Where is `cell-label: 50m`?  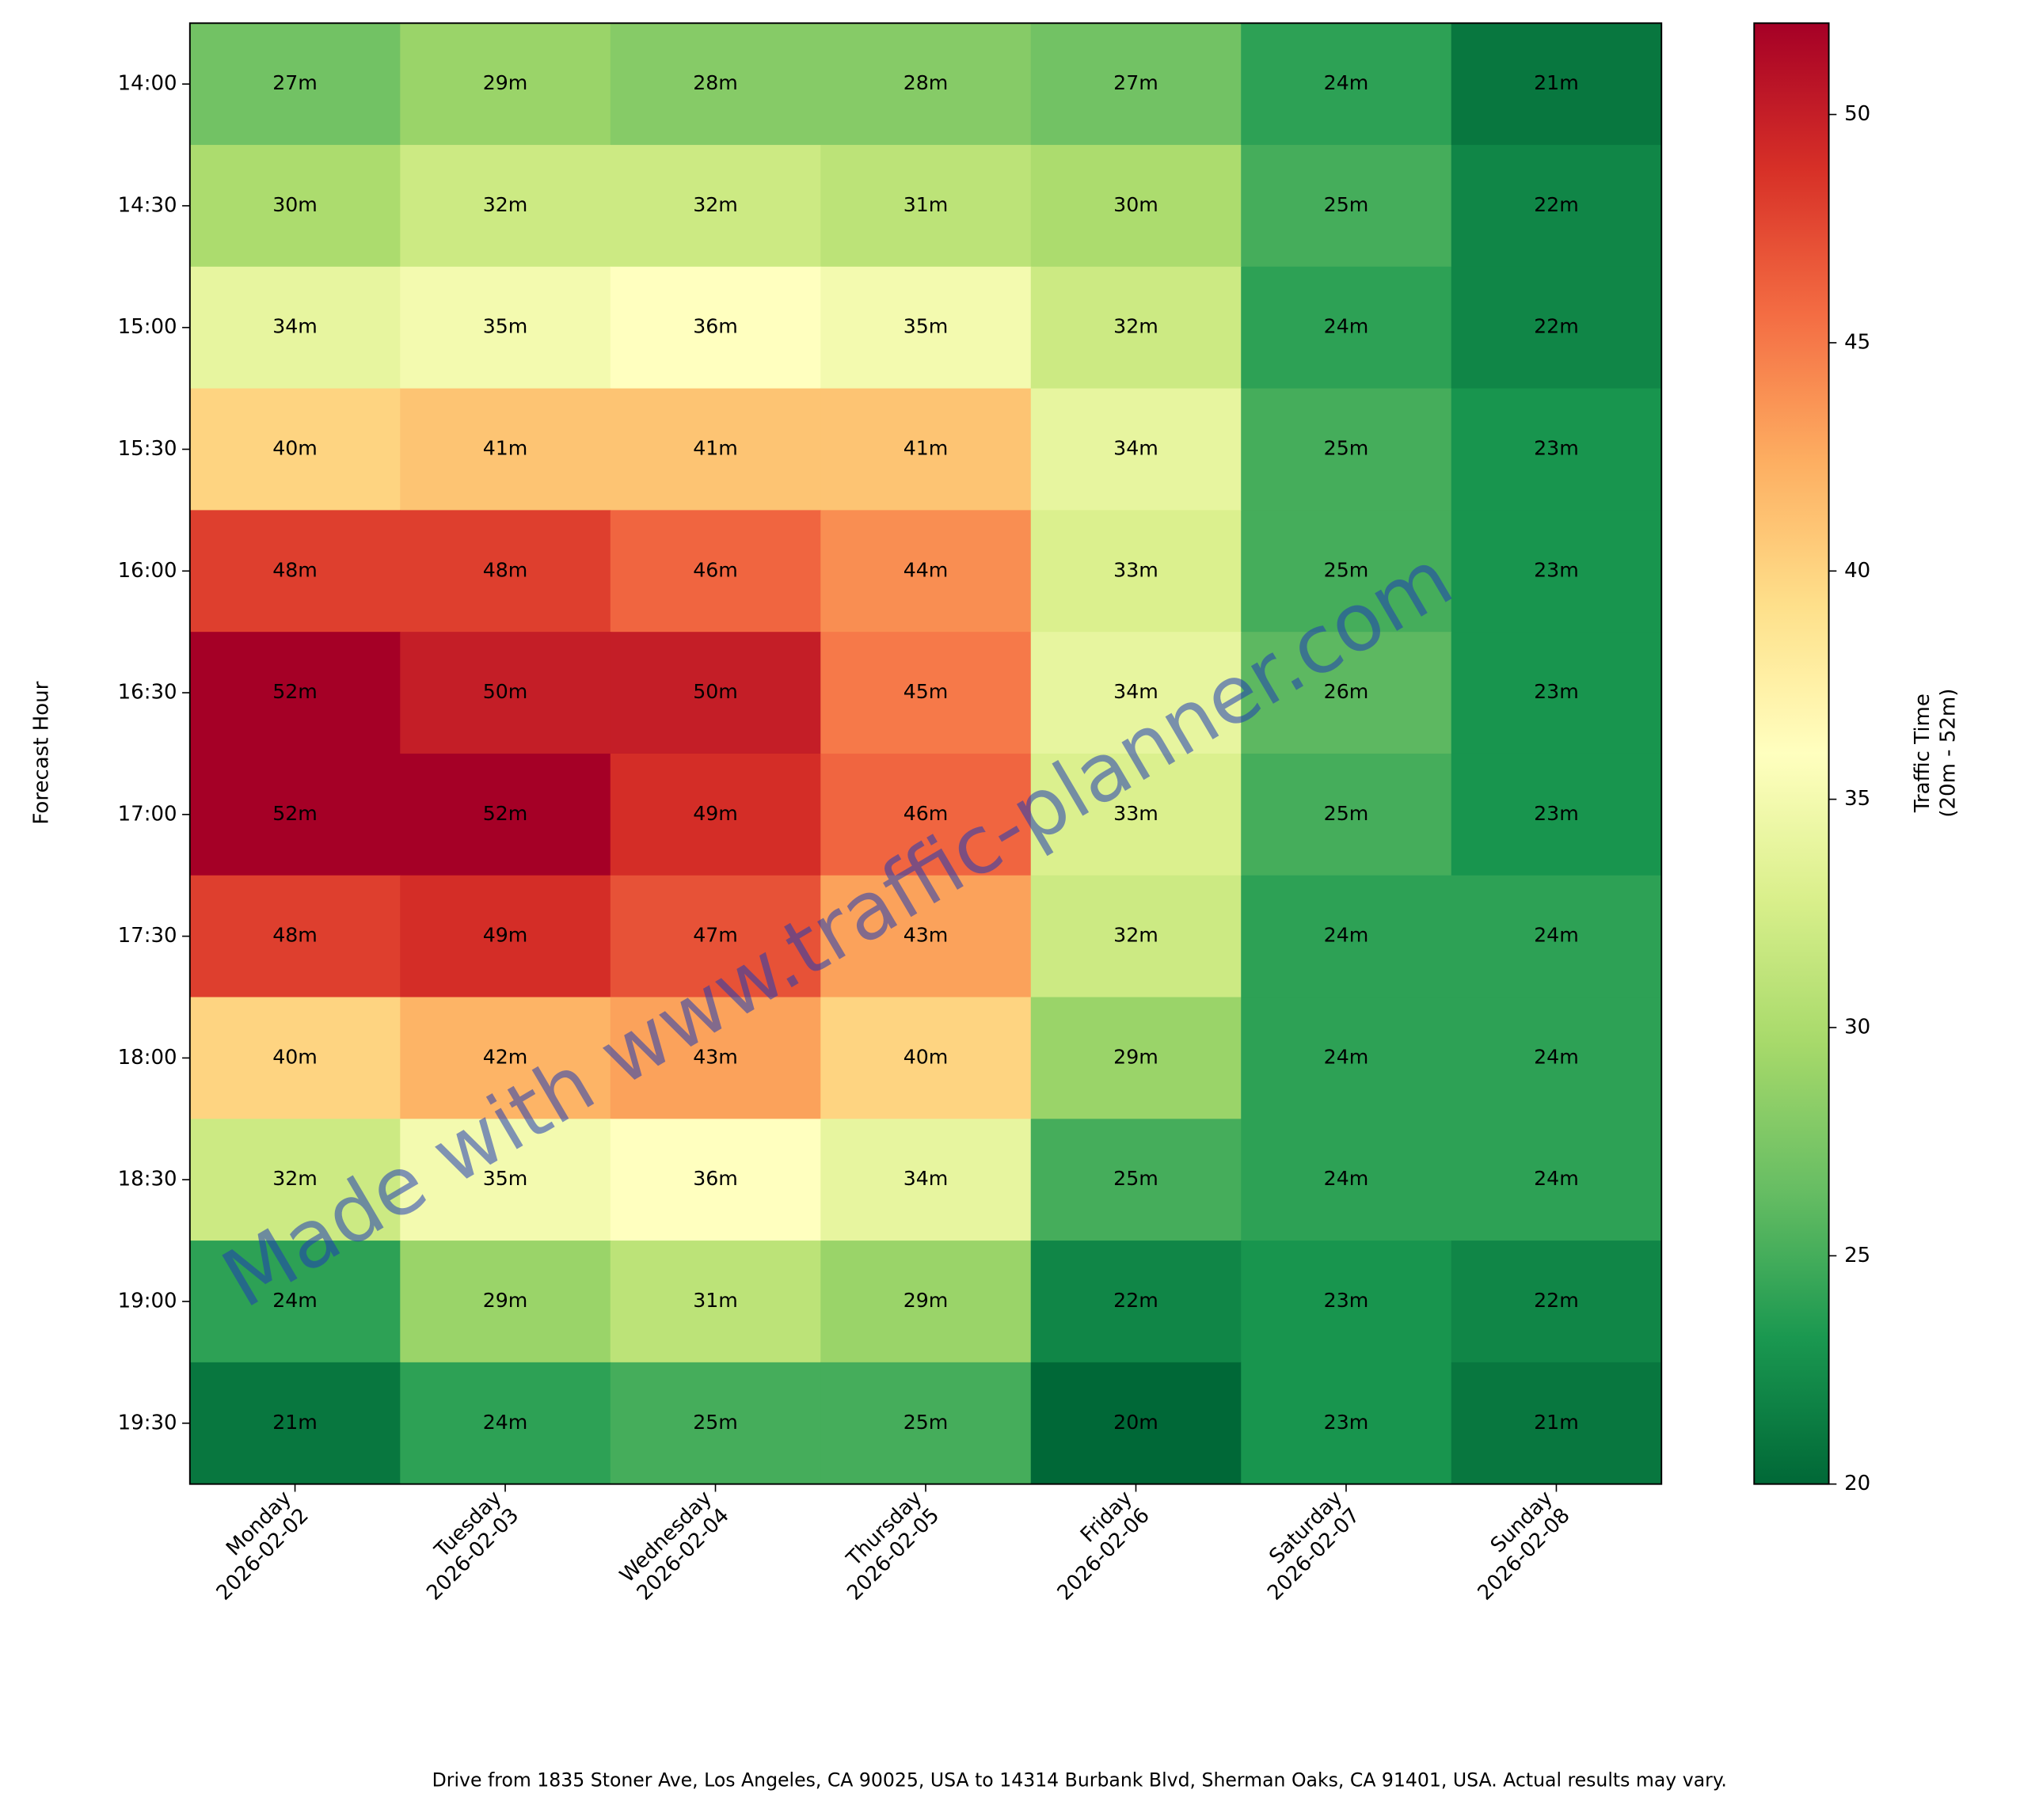
cell-label: 50m is located at coordinates (505, 691).